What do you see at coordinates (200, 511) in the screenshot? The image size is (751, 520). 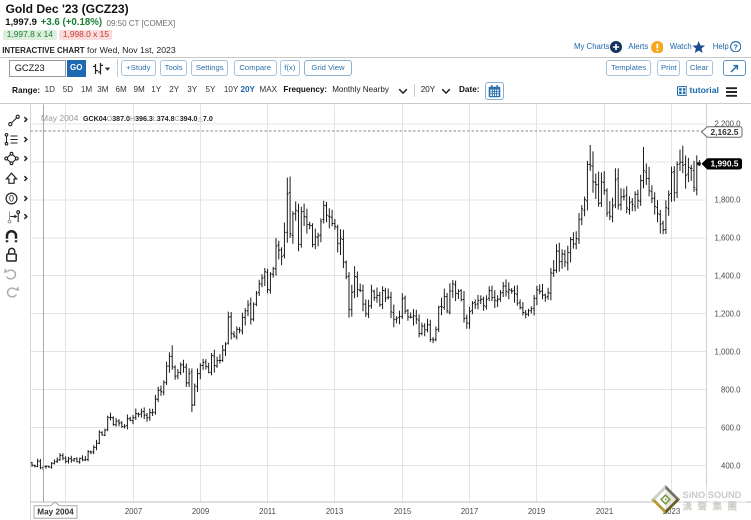 I see `svg-text: 2009` at bounding box center [200, 511].